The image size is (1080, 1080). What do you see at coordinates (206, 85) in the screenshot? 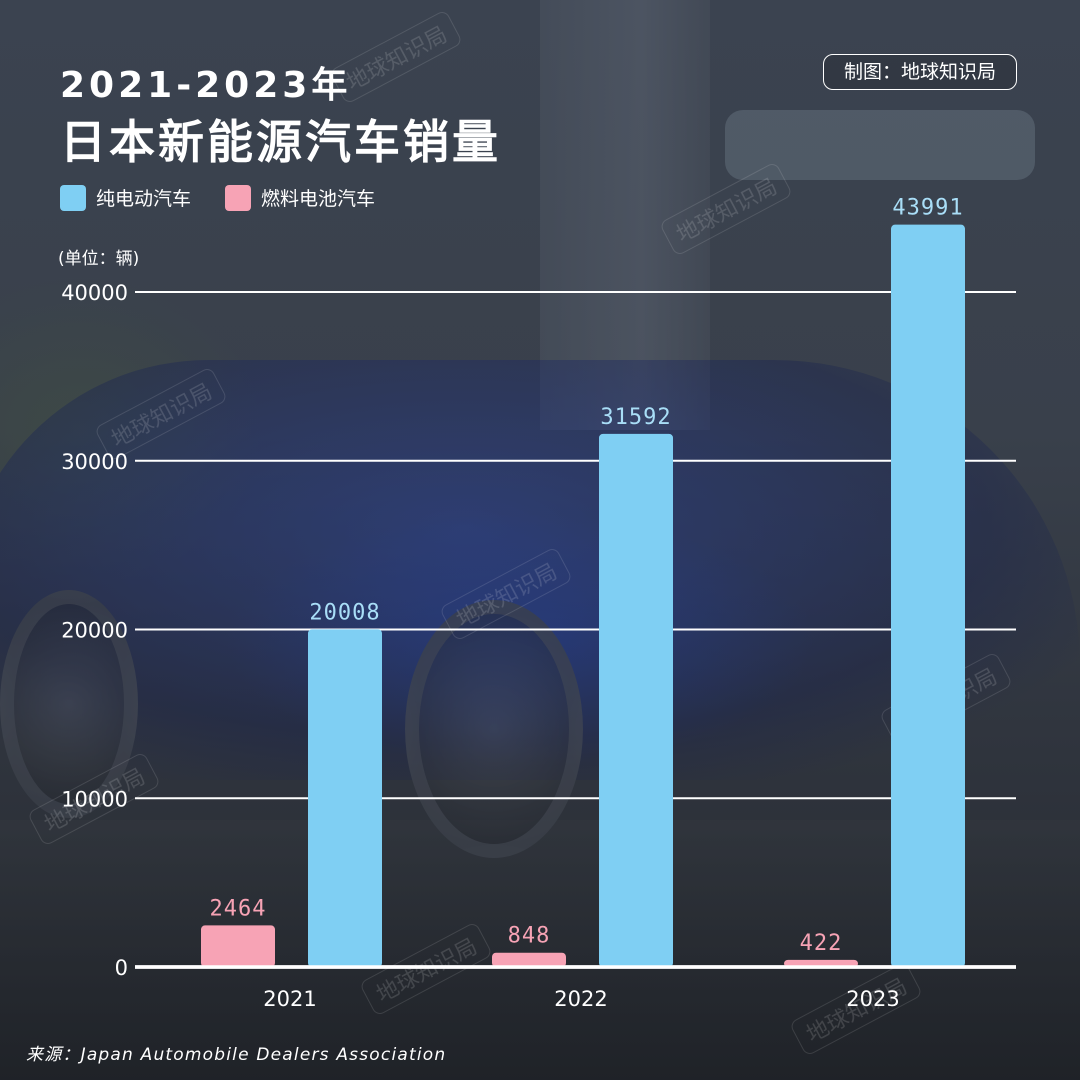
I see `chart-title-years: 2021-2023年` at bounding box center [206, 85].